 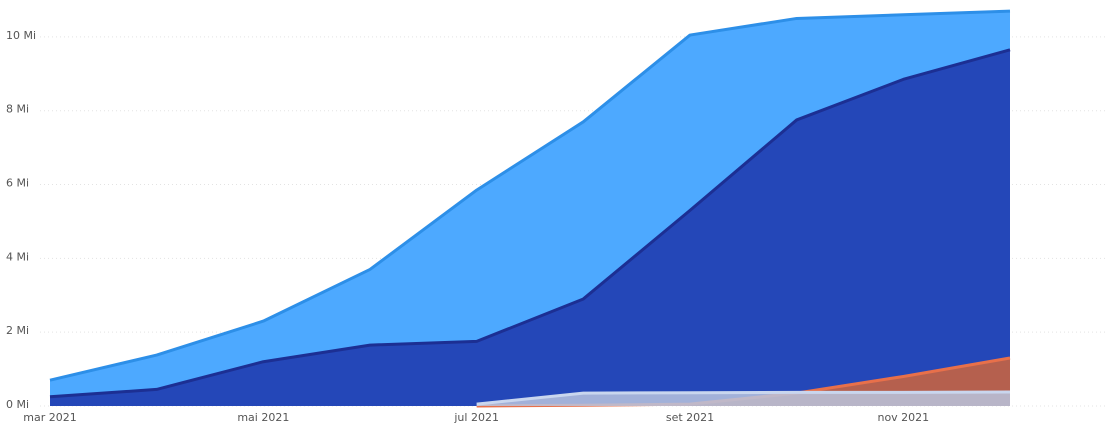 What do you see at coordinates (17, 109) in the screenshot?
I see `y-tick-label: 8 Mi` at bounding box center [17, 109].